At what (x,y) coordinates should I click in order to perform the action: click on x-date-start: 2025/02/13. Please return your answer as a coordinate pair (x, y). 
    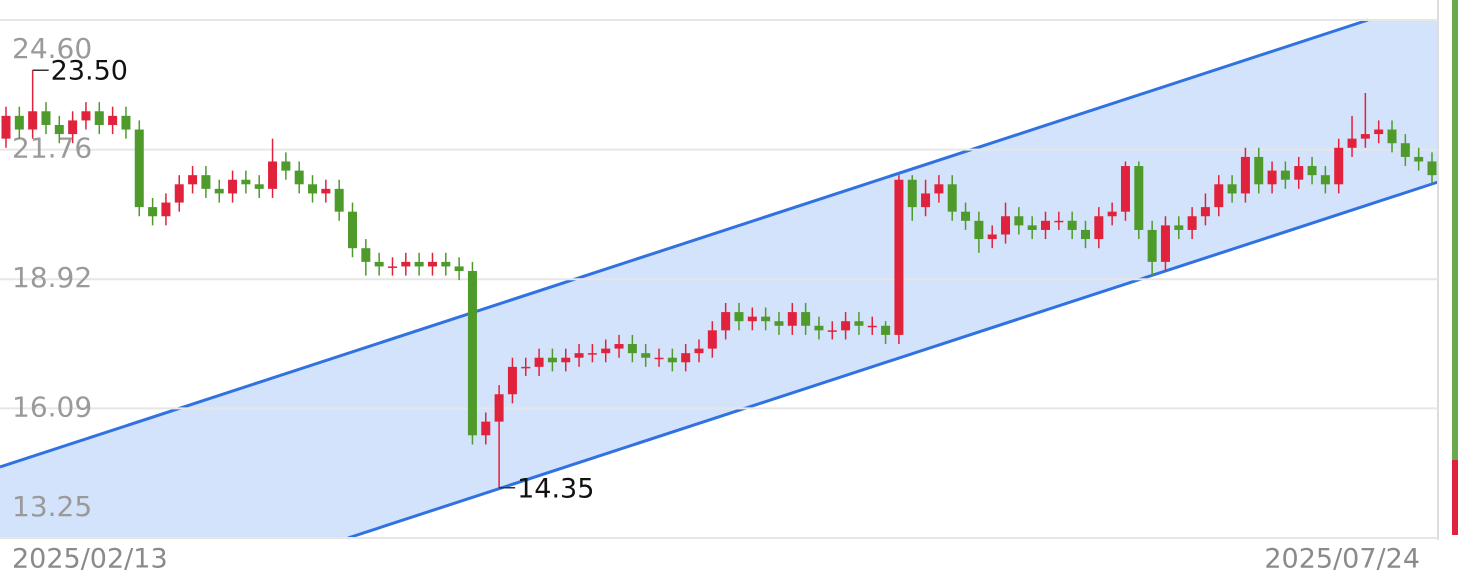
    Looking at the image, I should click on (90, 559).